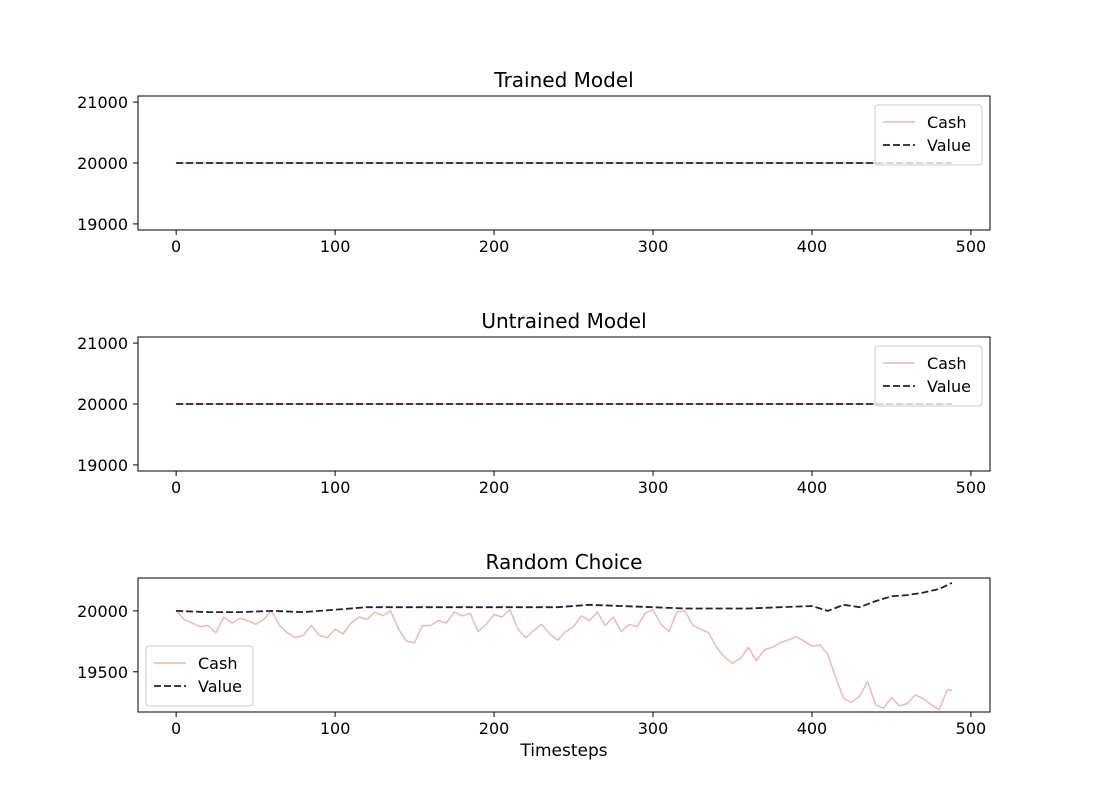 This screenshot has width=1100, height=800. Describe the element at coordinates (563, 751) in the screenshot. I see `x-axis-label: Timesteps` at that location.